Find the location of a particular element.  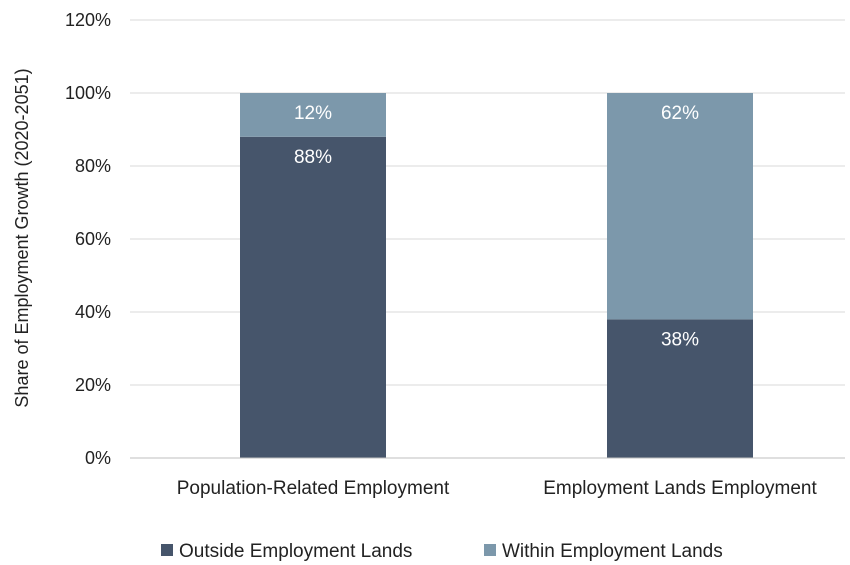

data-label: 62% is located at coordinates (680, 113).